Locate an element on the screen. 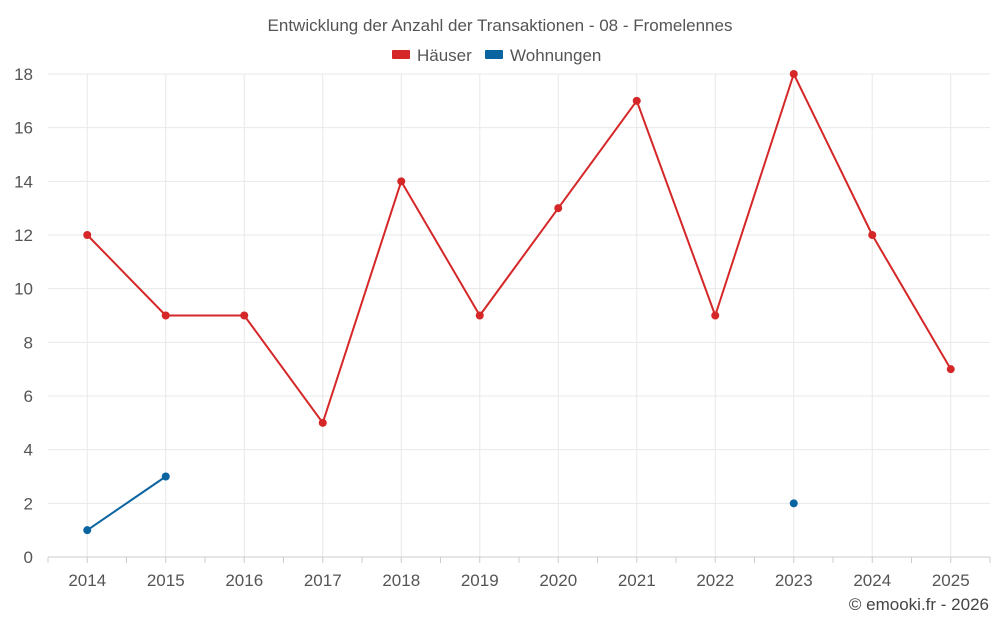  series-line-wohnungen is located at coordinates (126, 503).